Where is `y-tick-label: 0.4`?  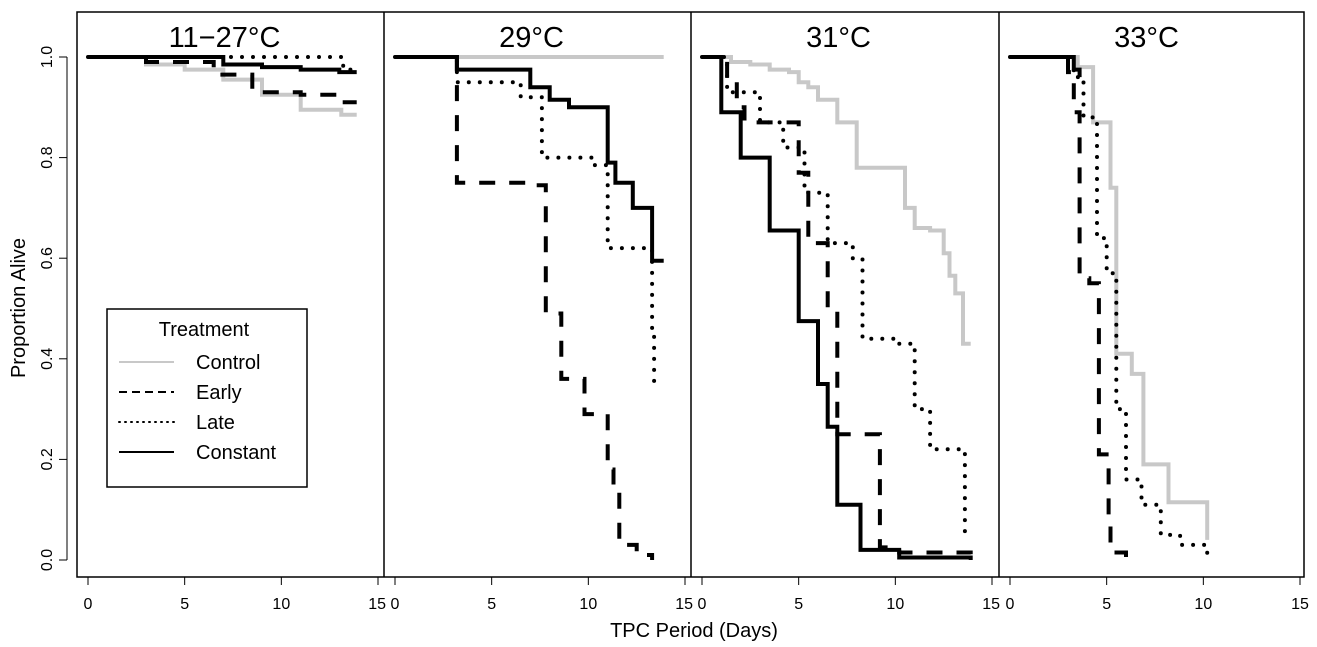 y-tick-label: 0.4 is located at coordinates (47, 359).